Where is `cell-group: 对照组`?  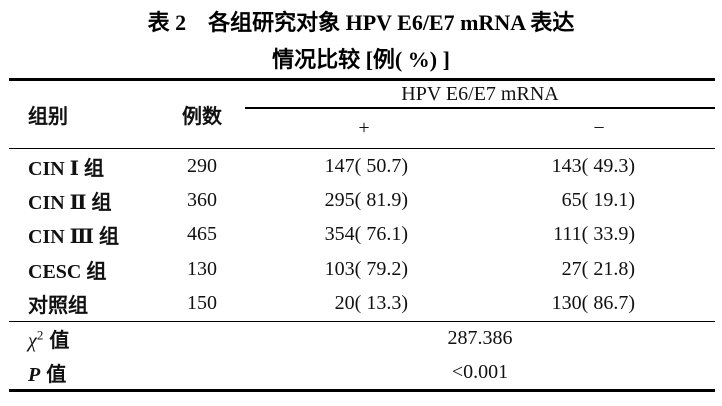
cell-group: 对照组 is located at coordinates (58, 306).